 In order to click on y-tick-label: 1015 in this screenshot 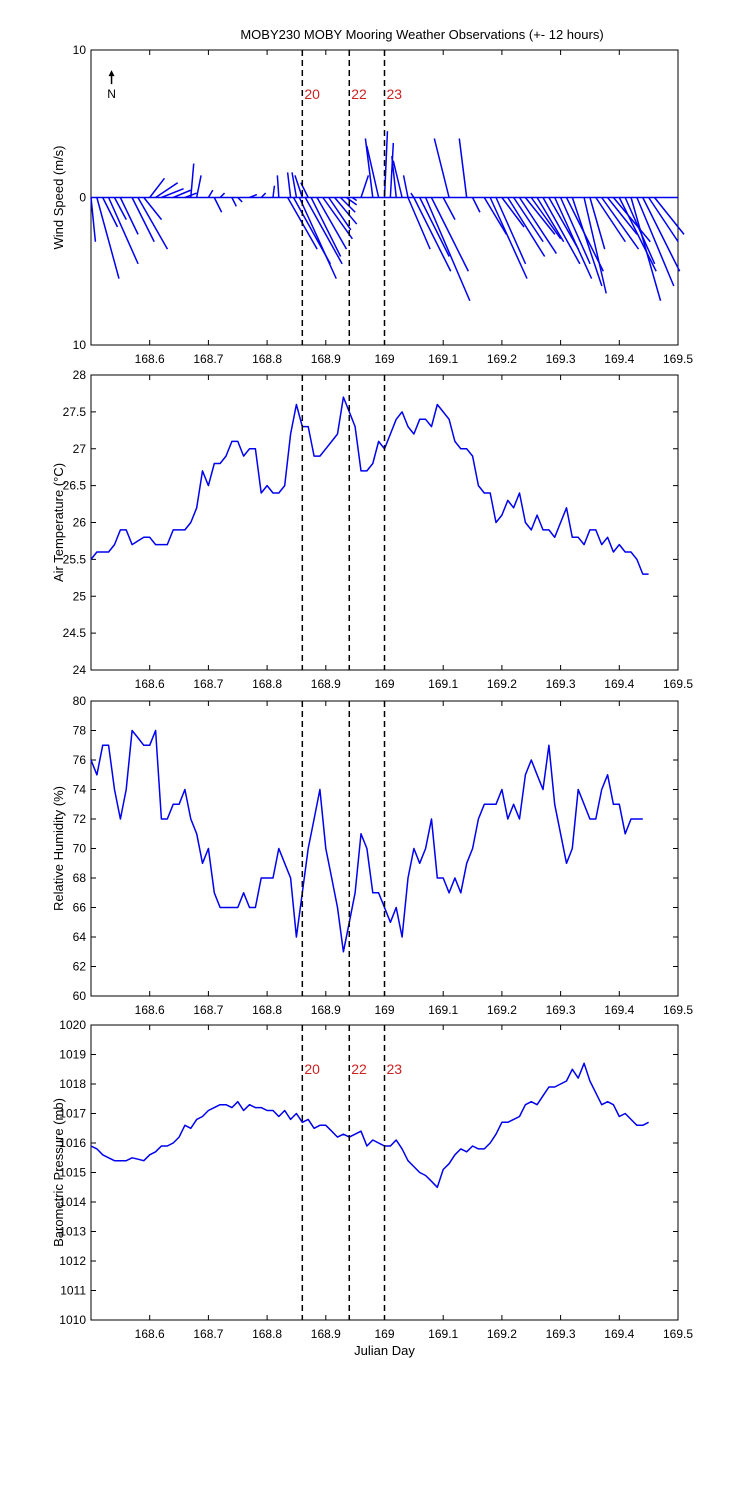, I will do `click(72, 1173)`.